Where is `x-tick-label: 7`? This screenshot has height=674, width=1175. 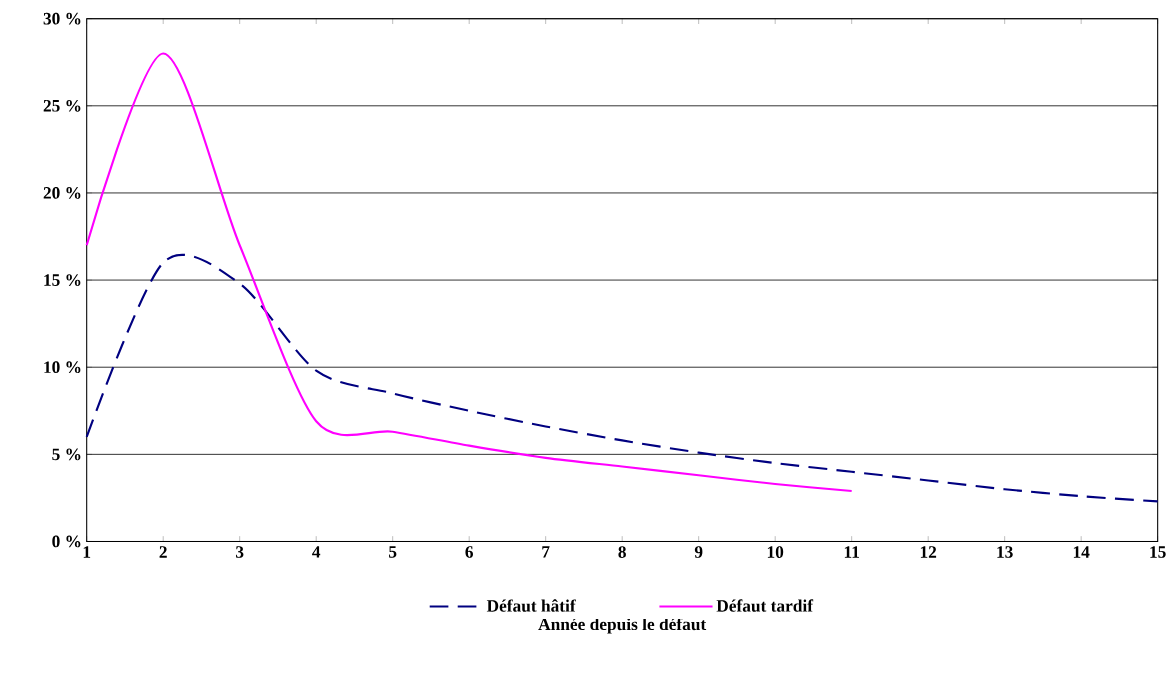
x-tick-label: 7 is located at coordinates (546, 552).